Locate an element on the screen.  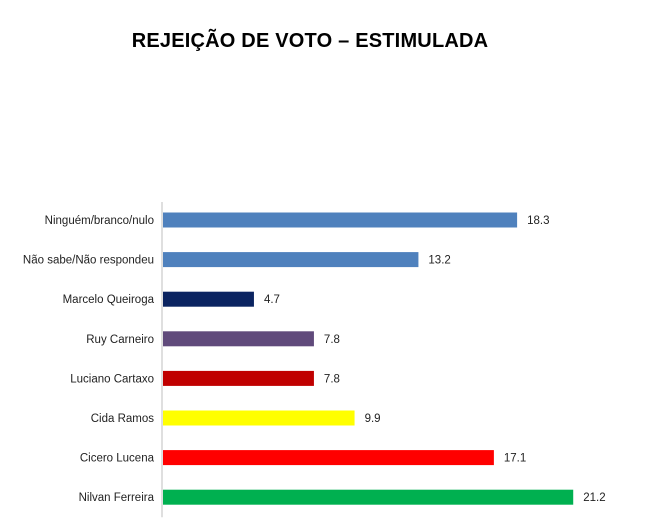
value-label: 13.2 is located at coordinates (439, 261).